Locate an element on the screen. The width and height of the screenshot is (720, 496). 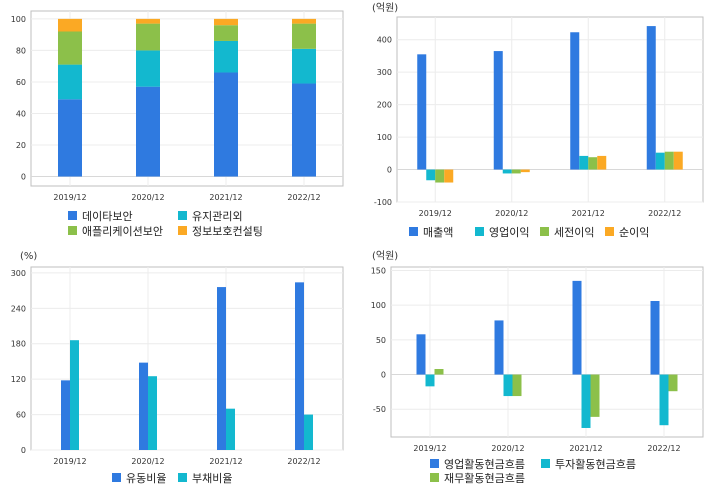
y-tick-label: 80 is located at coordinates (21, 50).